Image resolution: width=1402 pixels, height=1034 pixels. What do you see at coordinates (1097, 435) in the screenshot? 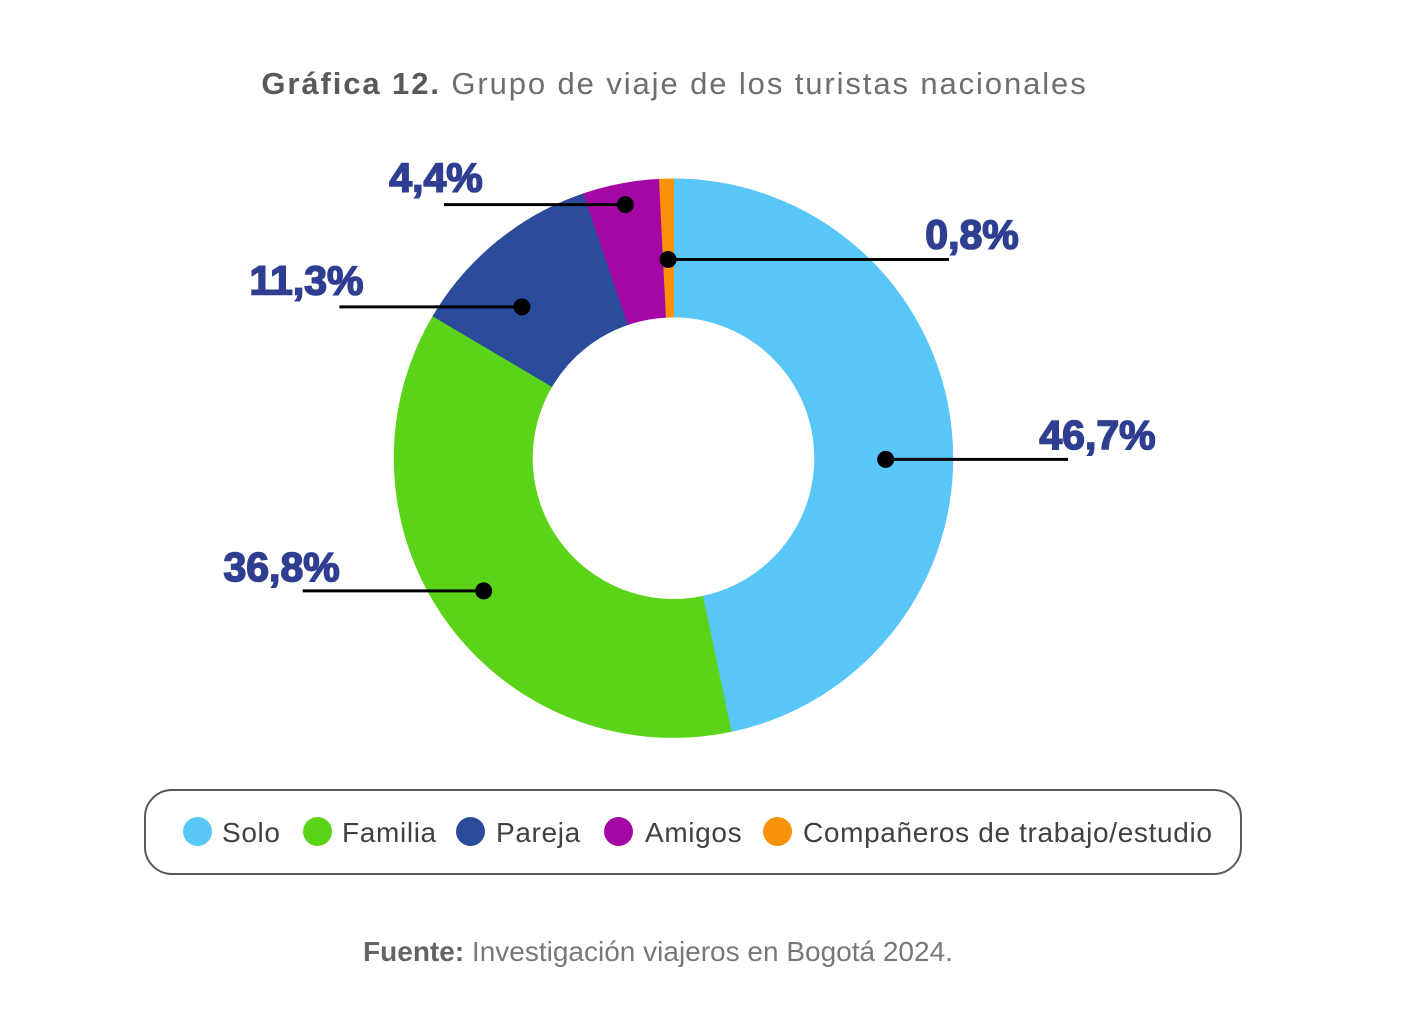
I see `svg-text: 46,7%` at bounding box center [1097, 435].